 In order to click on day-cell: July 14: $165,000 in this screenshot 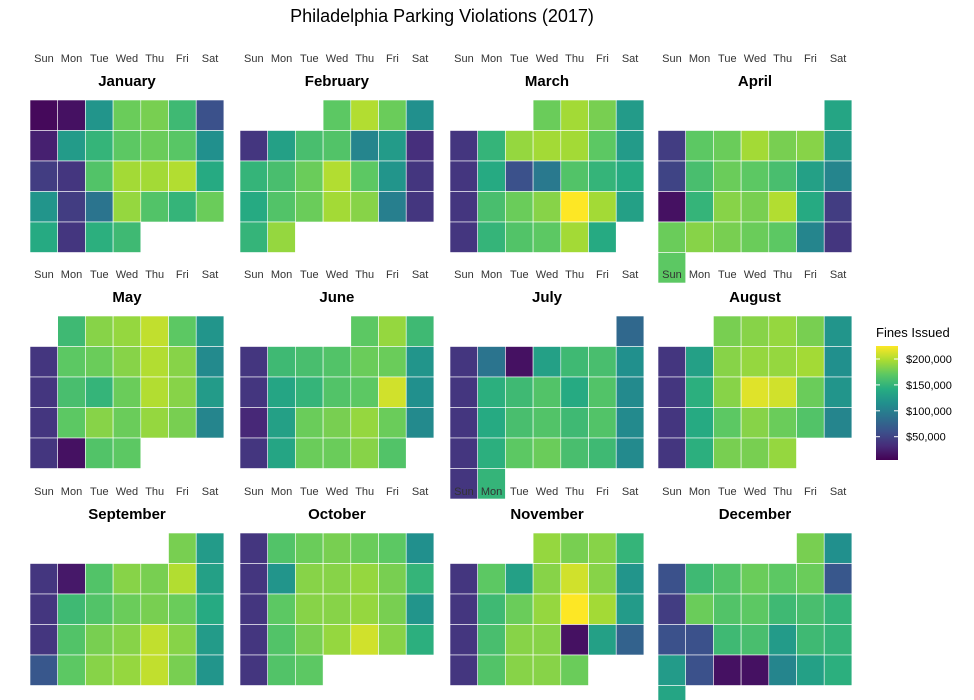, I will do `click(602, 392)`.